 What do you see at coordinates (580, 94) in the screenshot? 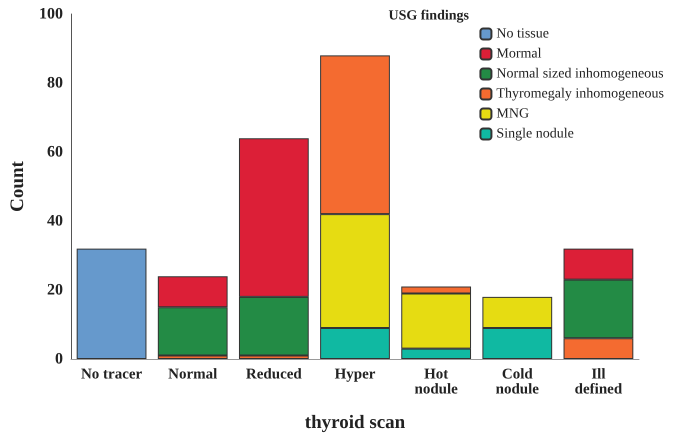
I see `legend-label: Thyromegaly inhomogeneous` at bounding box center [580, 94].